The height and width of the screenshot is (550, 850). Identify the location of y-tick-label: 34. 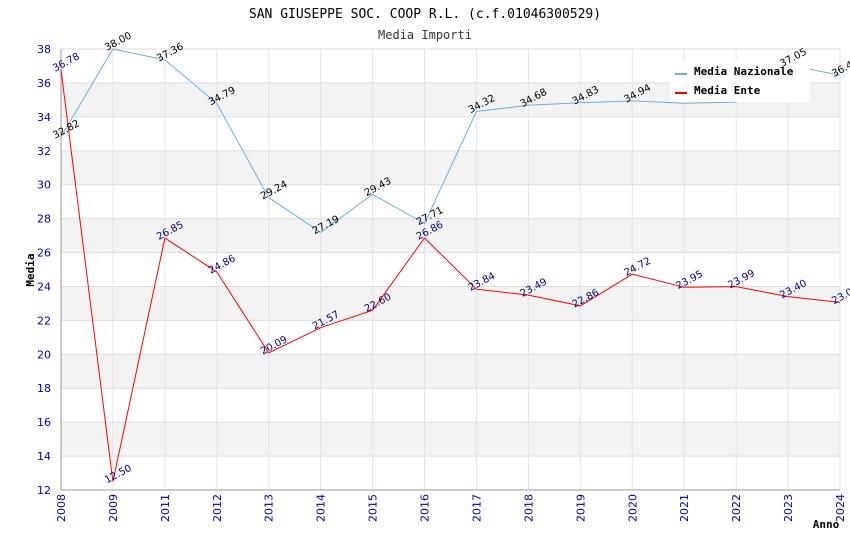
(44, 117).